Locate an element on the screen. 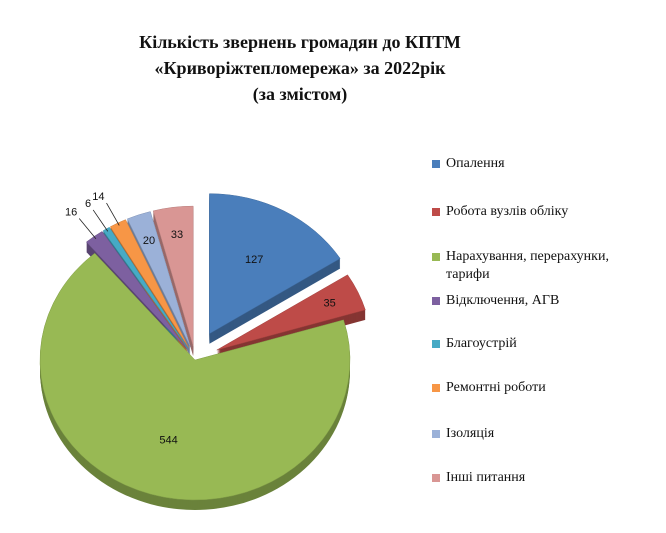 The height and width of the screenshot is (533, 666). value-label: 6 is located at coordinates (88, 204).